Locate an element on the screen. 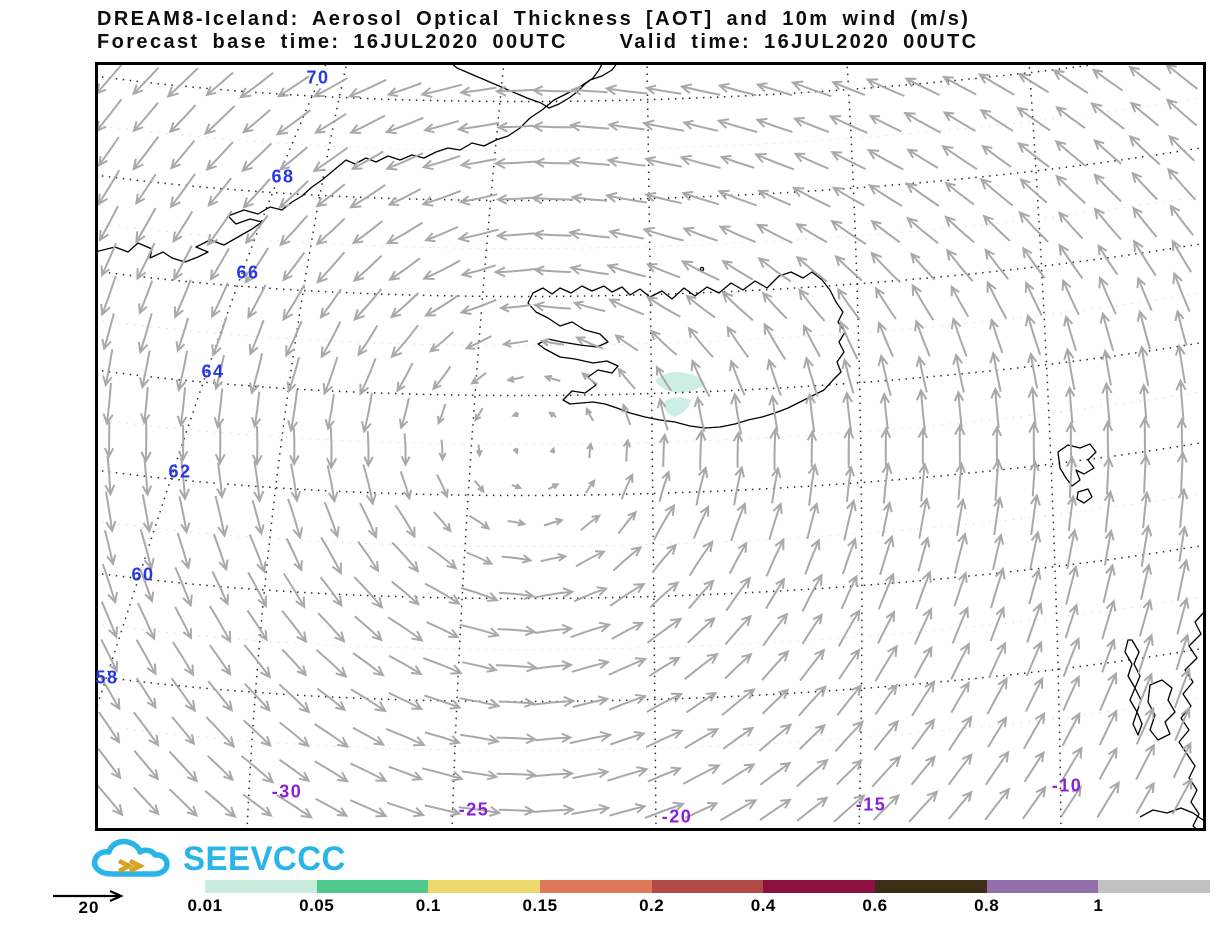  colorbar-tick-label: 0.8 is located at coordinates (987, 905).